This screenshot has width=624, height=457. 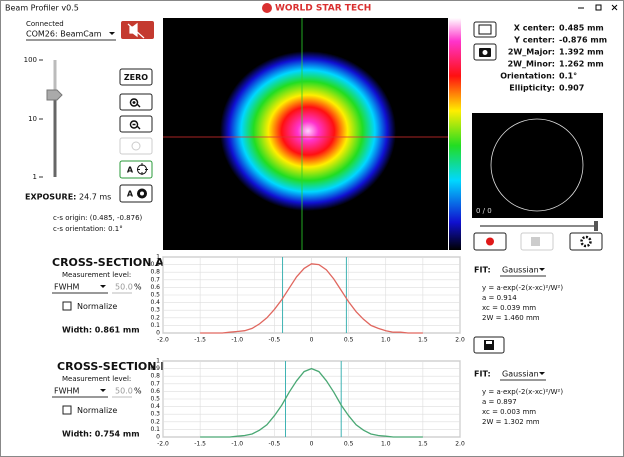 I want to click on settings-icon, so click(x=586, y=241).